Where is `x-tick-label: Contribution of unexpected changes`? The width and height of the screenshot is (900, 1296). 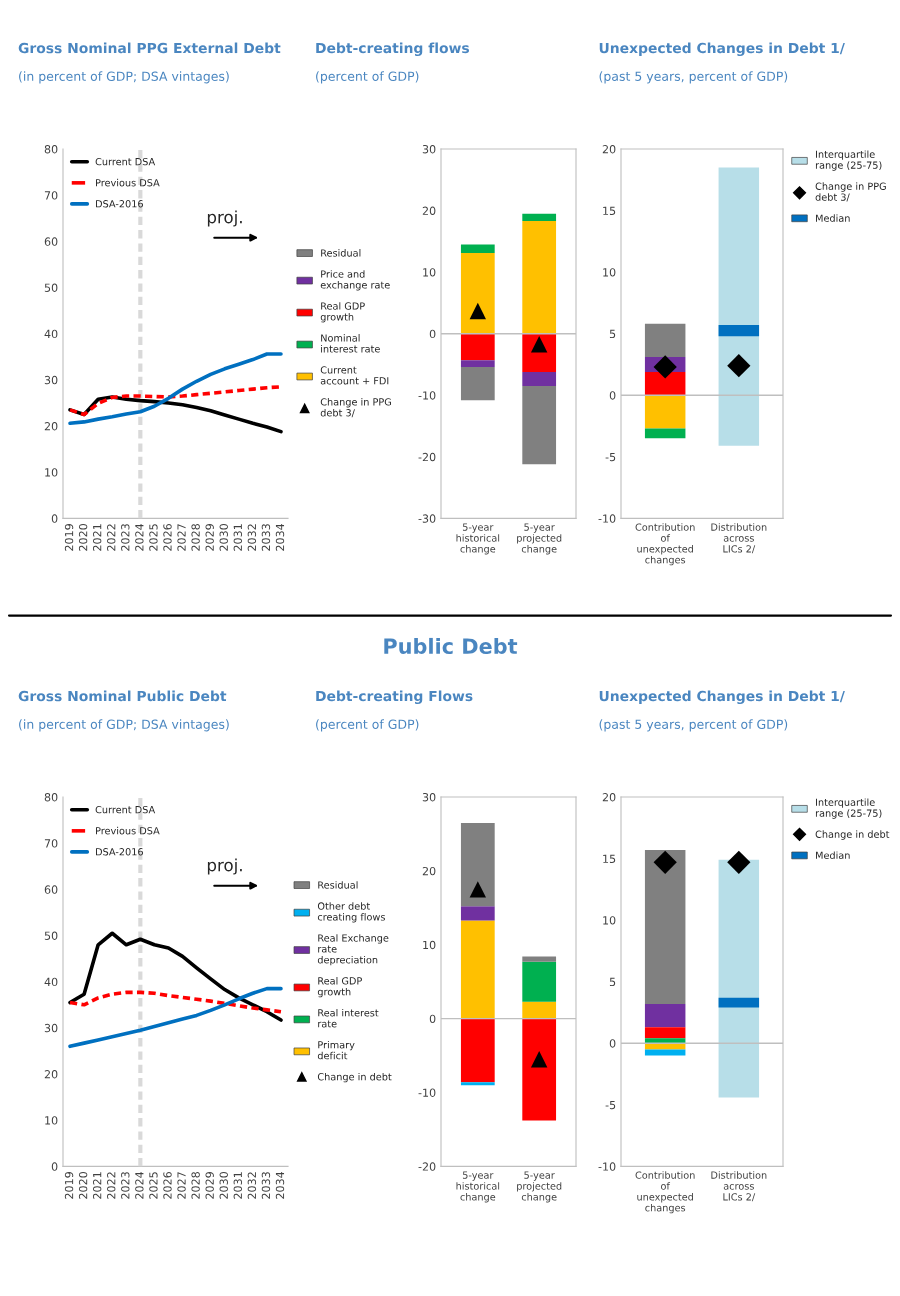
x-tick-label: Contribution of unexpected changes is located at coordinates (665, 544).